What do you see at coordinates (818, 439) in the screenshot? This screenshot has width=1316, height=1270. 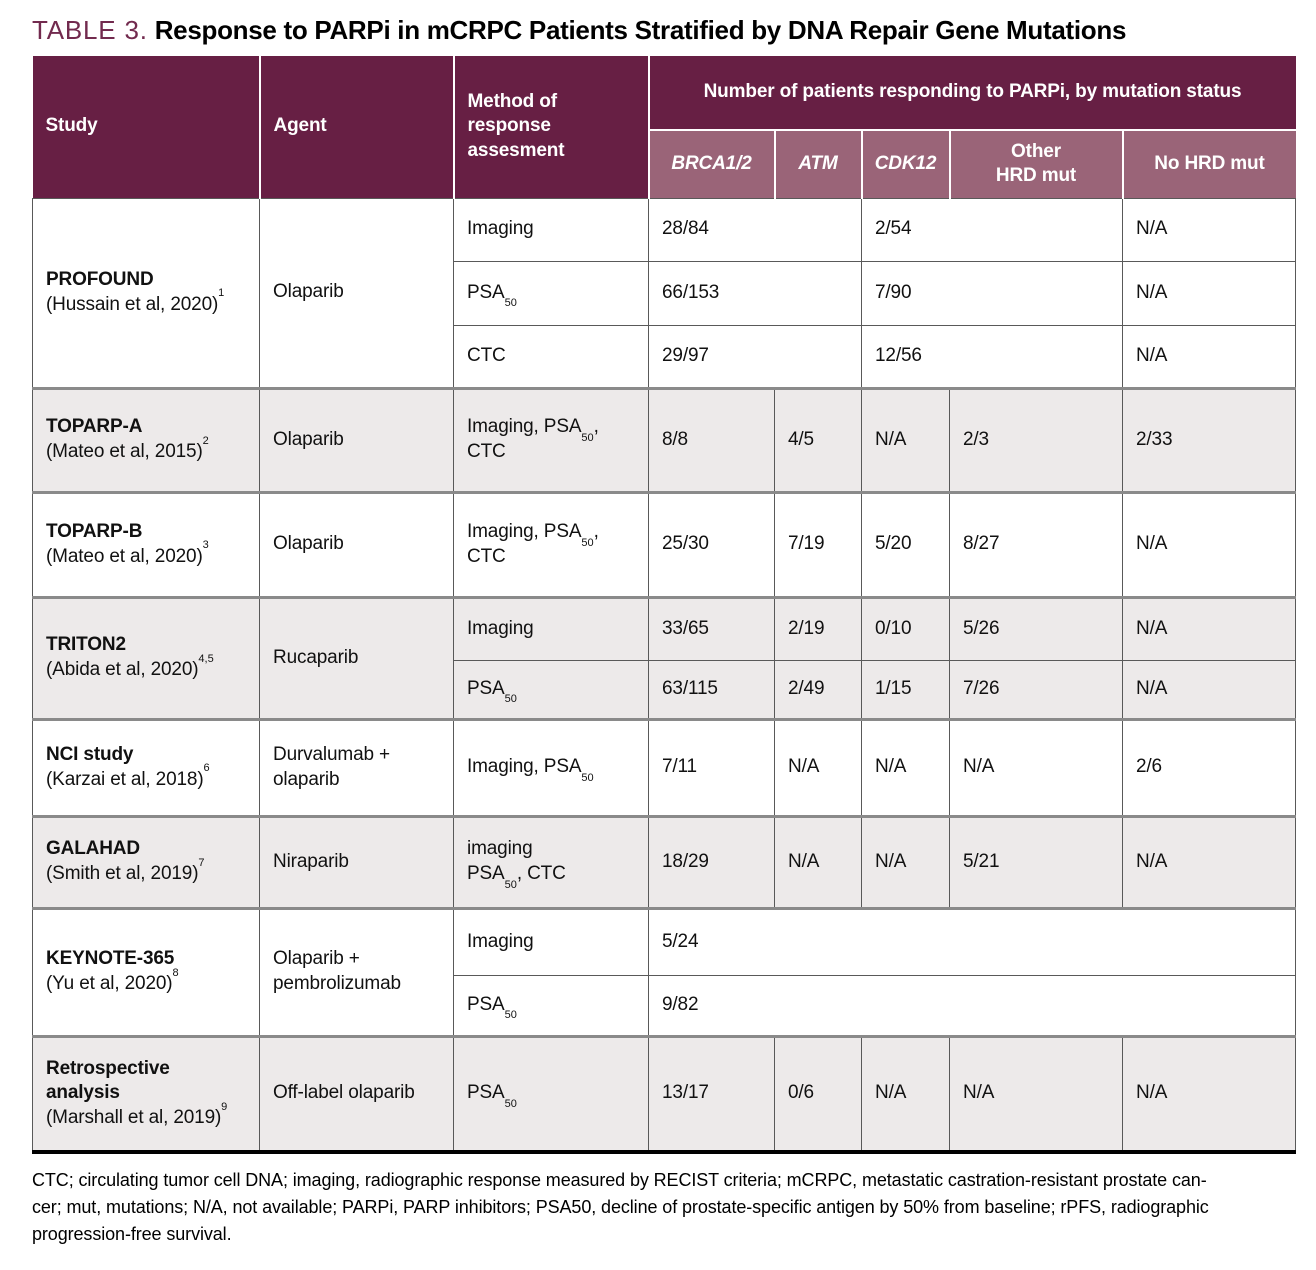 I see `value-cell: 4/5` at bounding box center [818, 439].